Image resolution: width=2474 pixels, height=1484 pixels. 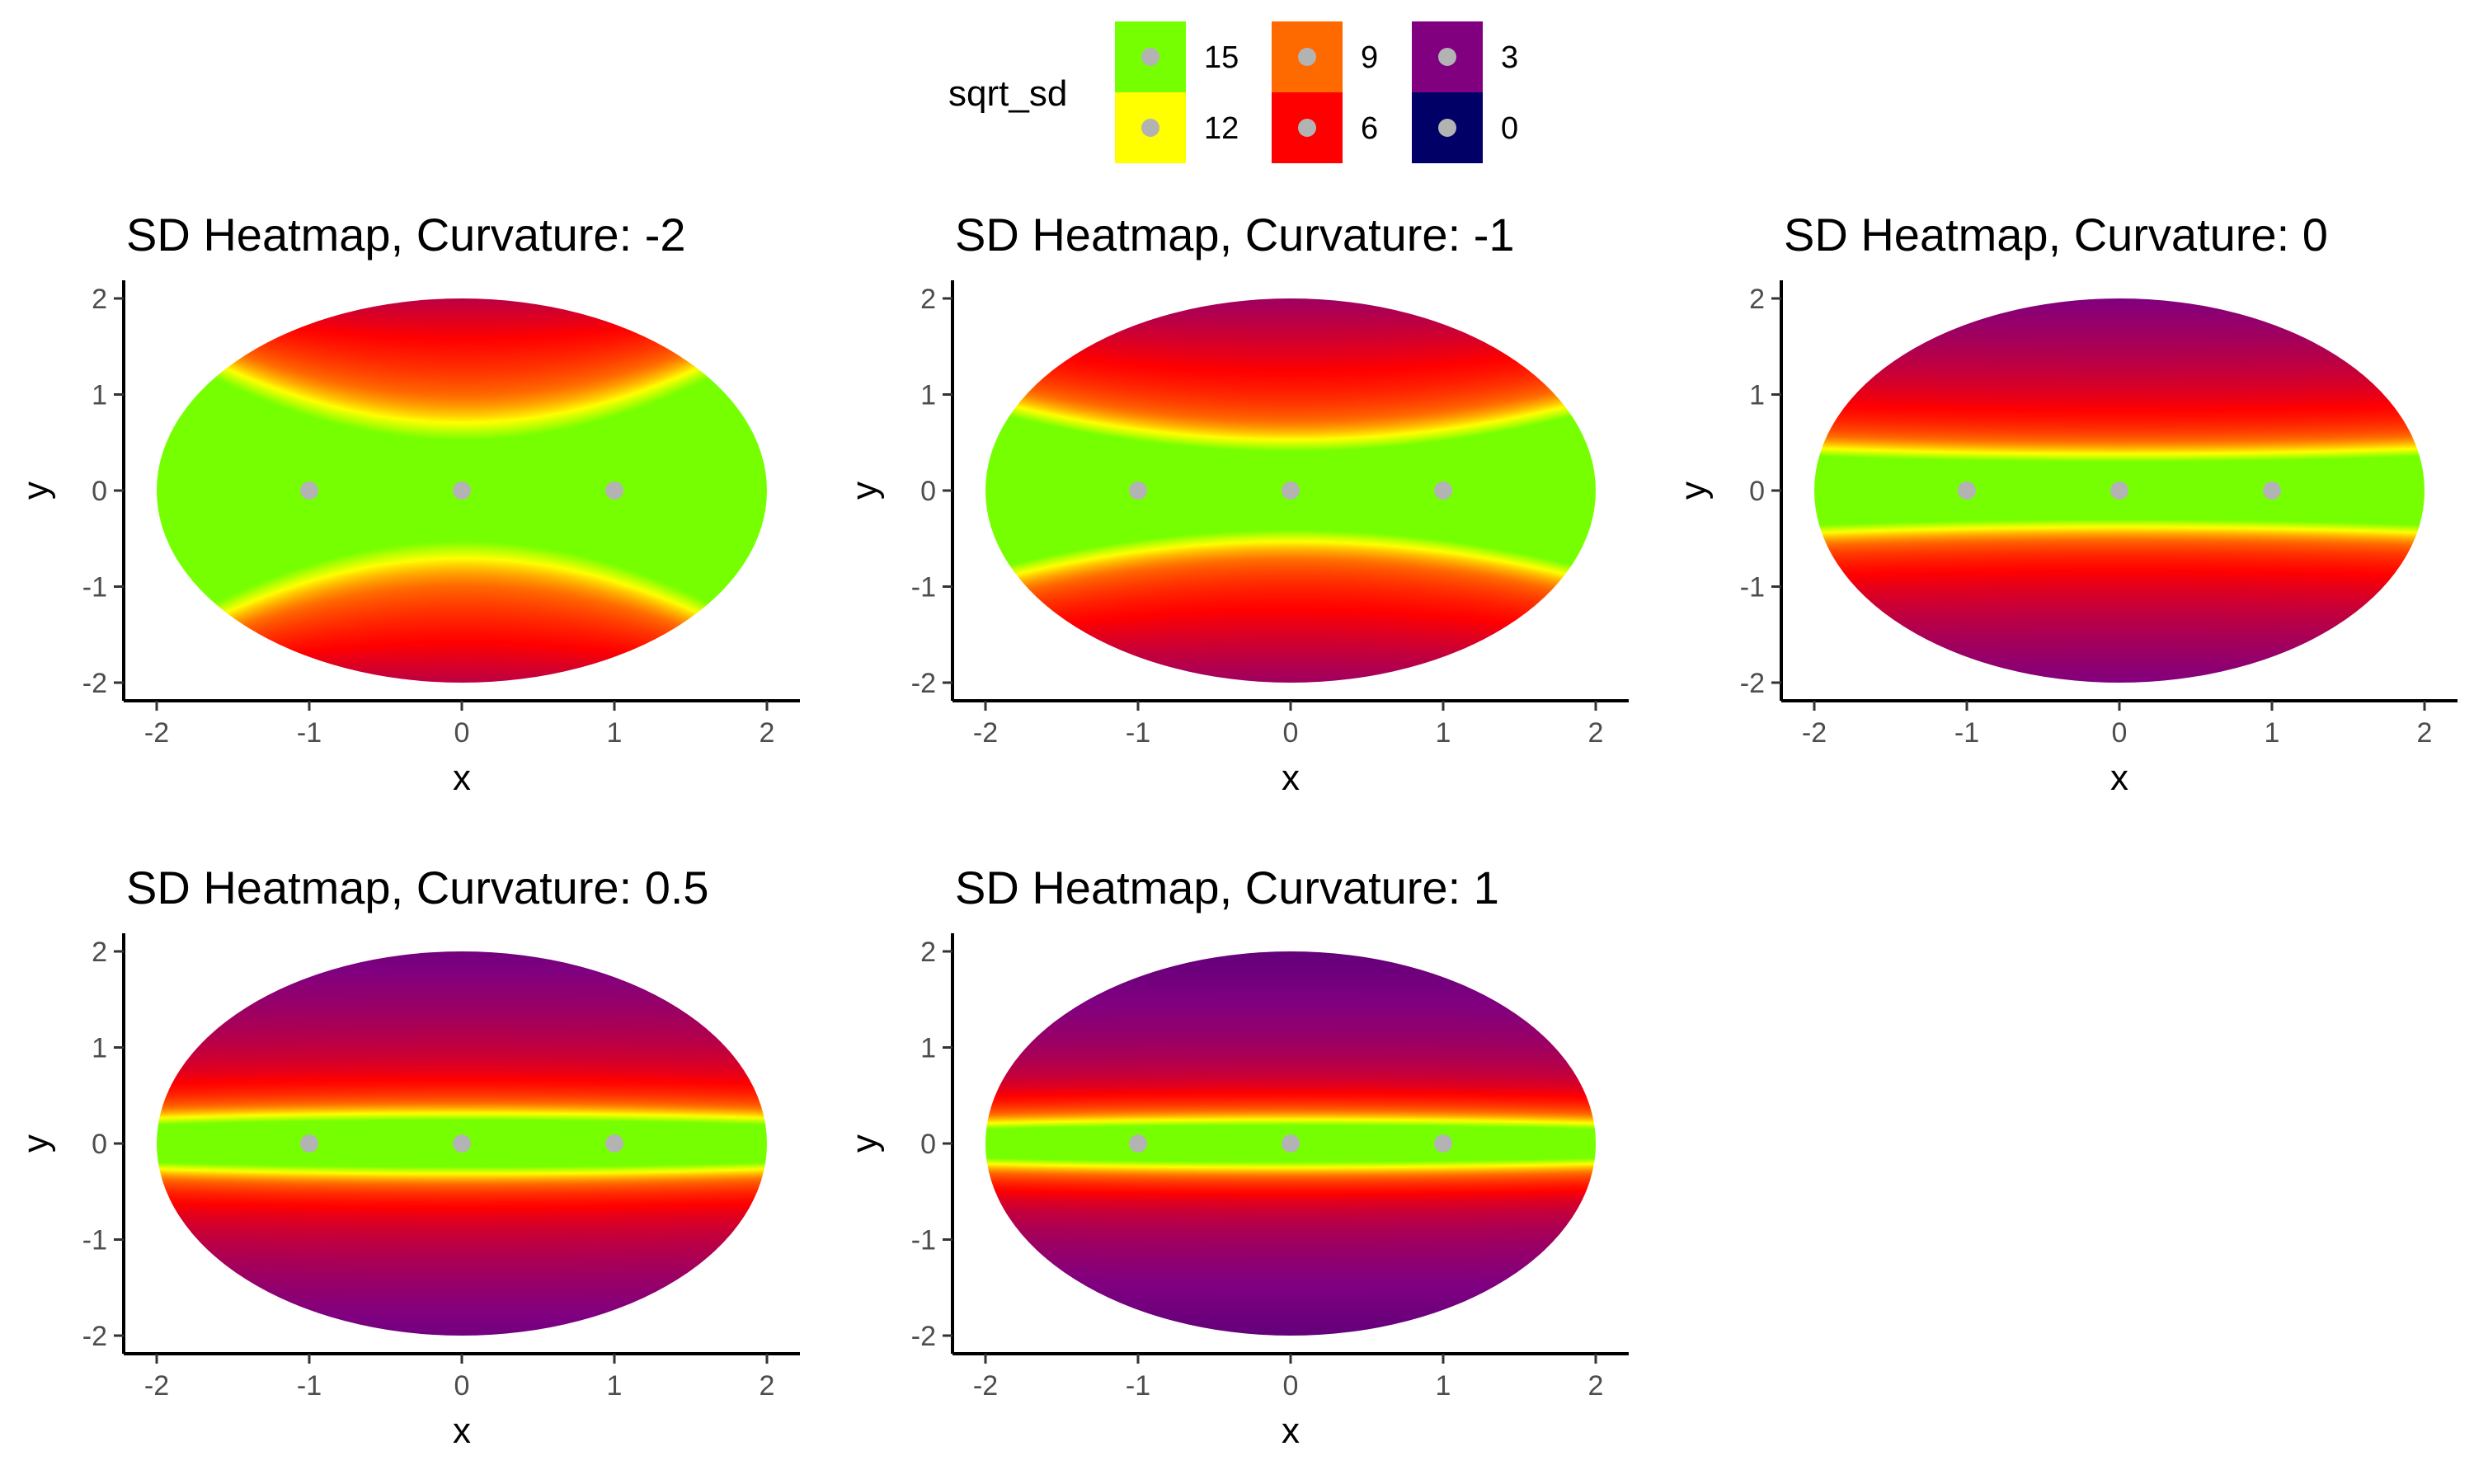 I want to click on panel-3: SD Heatmap, Curvature: 0 -2 -1 0 1 2 -2 -1 0 1 2 x y, so click(x=2065, y=504).